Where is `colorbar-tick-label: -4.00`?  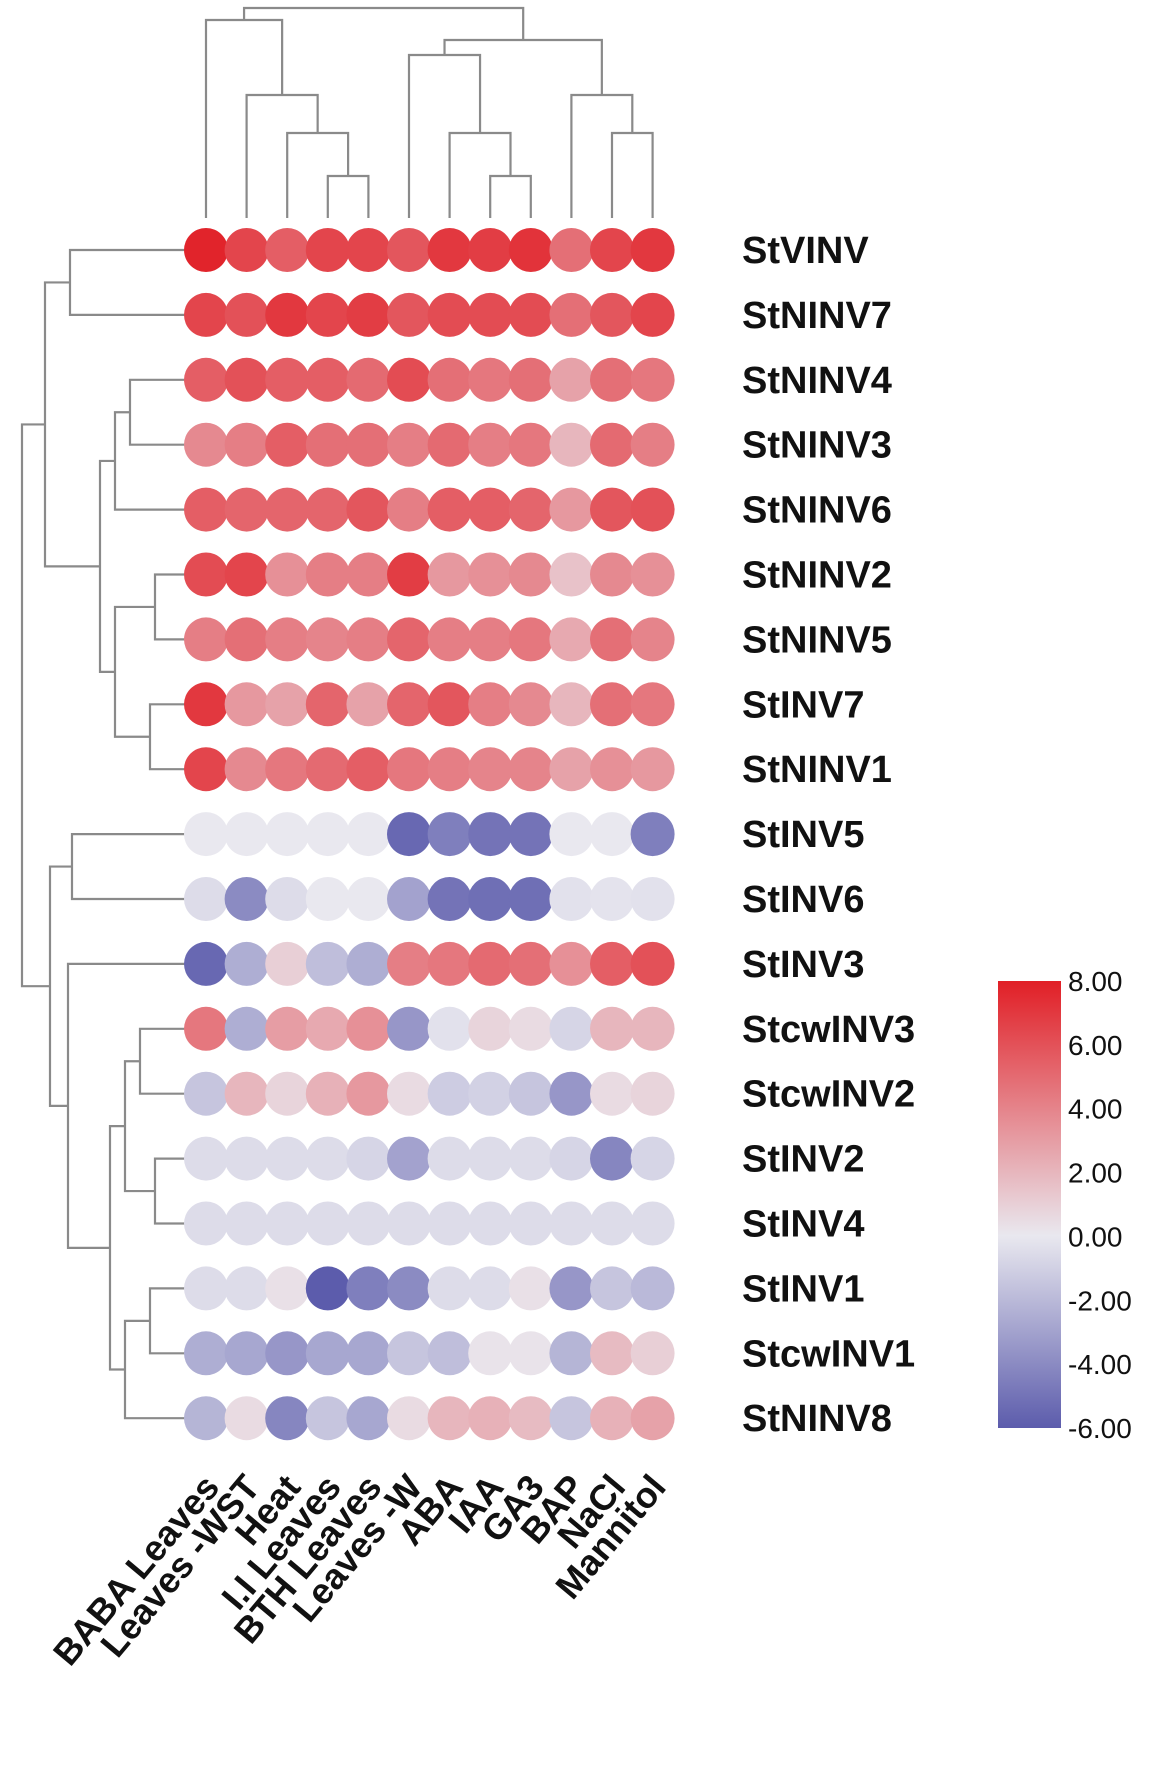
colorbar-tick-label: -4.00 is located at coordinates (1100, 1364).